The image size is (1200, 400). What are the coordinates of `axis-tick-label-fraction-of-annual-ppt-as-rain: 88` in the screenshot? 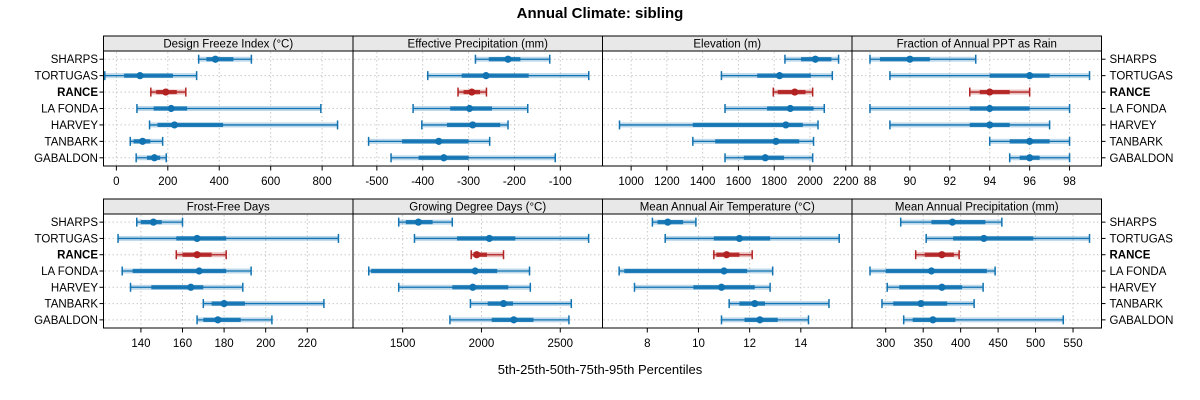 It's located at (870, 182).